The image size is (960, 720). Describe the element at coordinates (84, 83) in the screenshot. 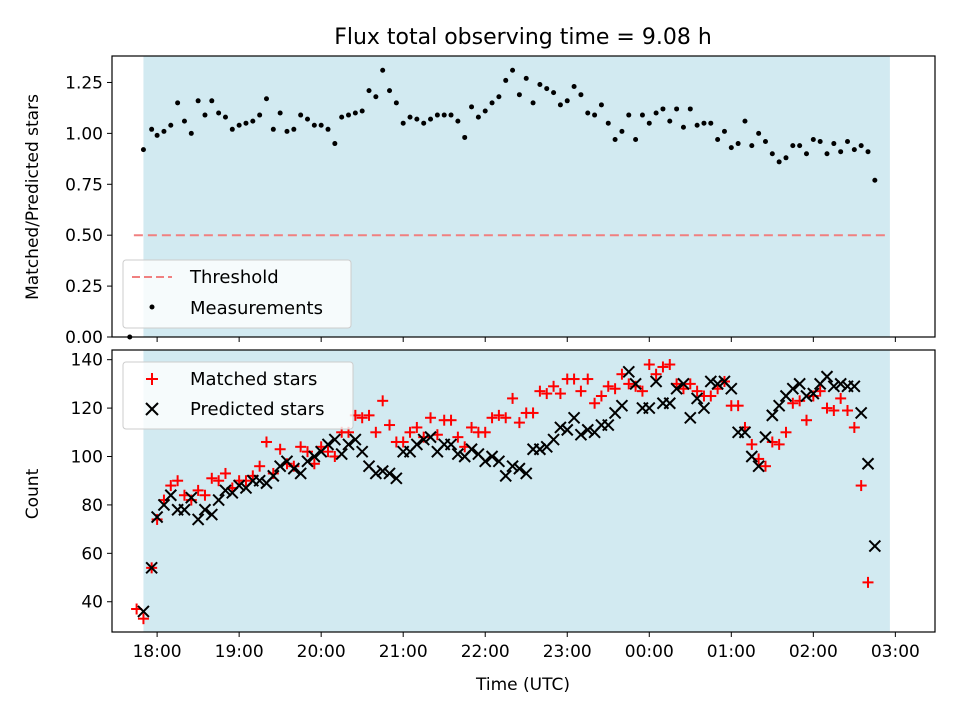

I see `top-y-tick-label: 1.25` at that location.